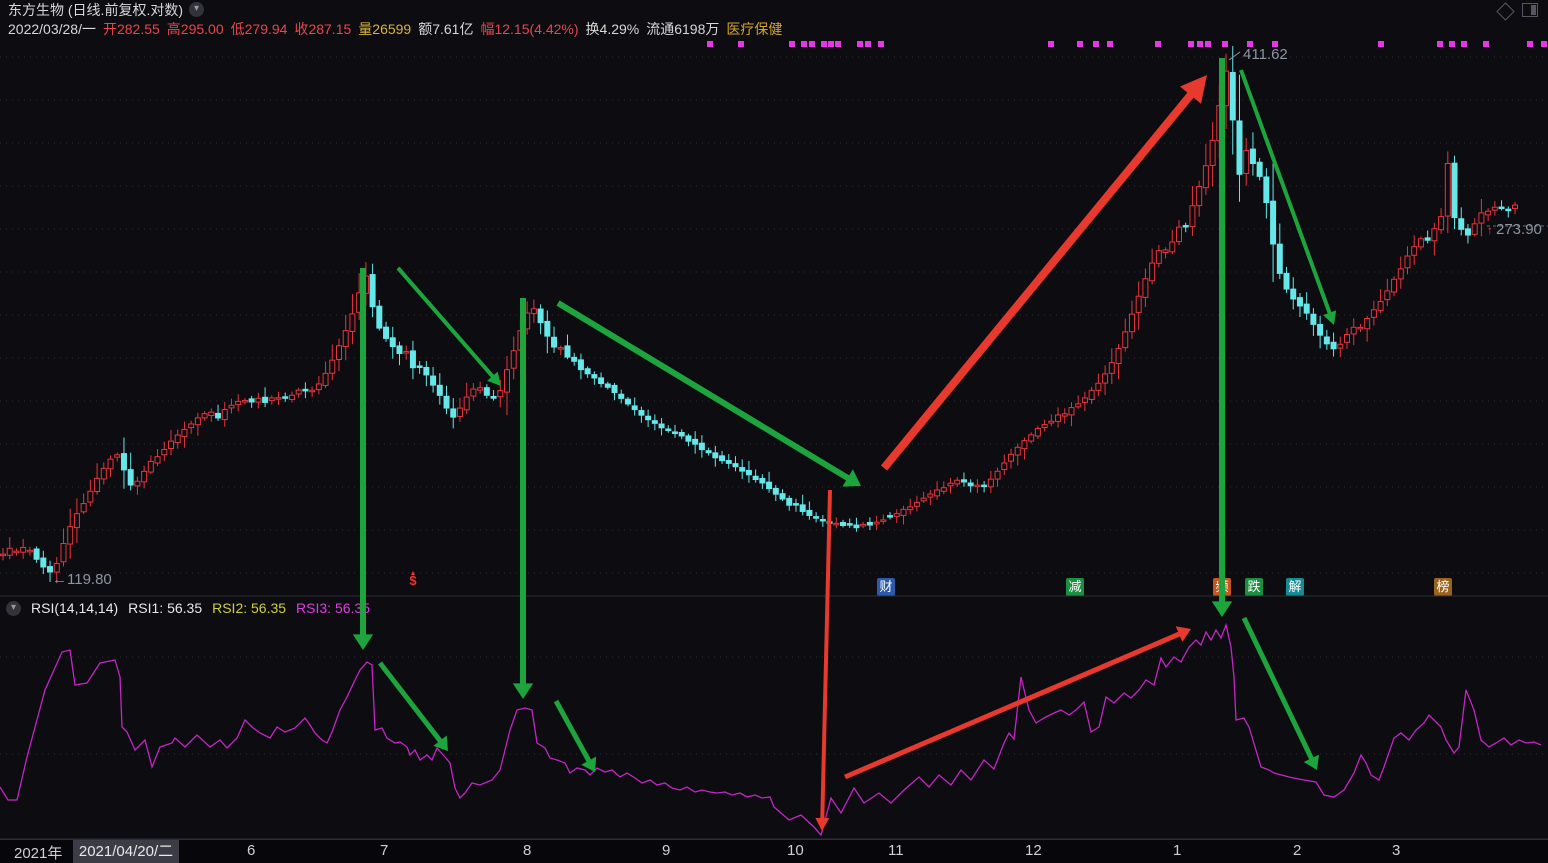  I want to click on axis-month-label: 12, so click(1033, 850).